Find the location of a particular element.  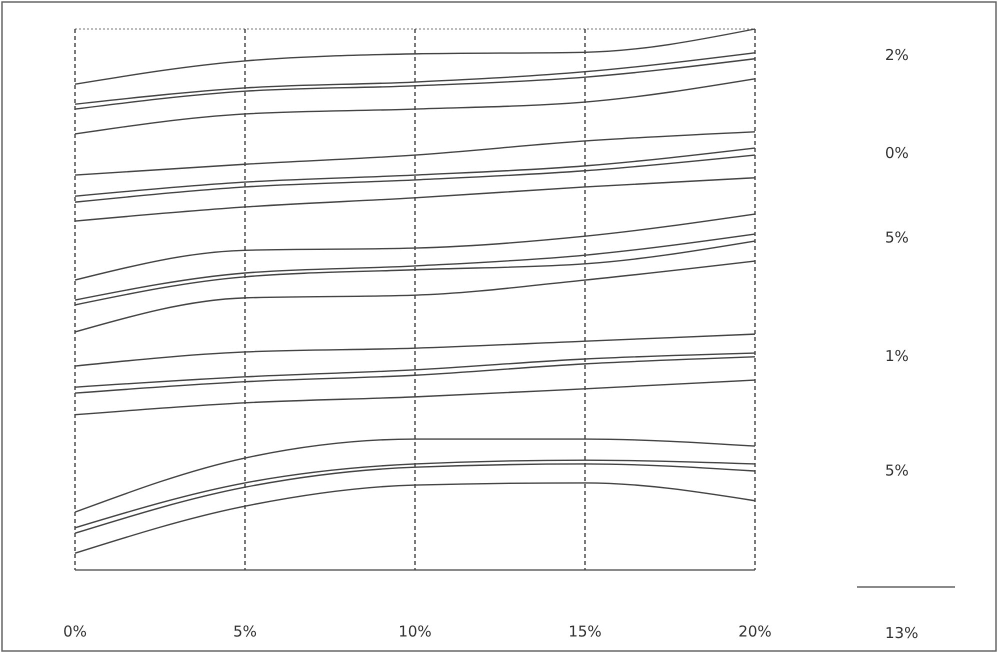

text: 0% is located at coordinates (897, 153).